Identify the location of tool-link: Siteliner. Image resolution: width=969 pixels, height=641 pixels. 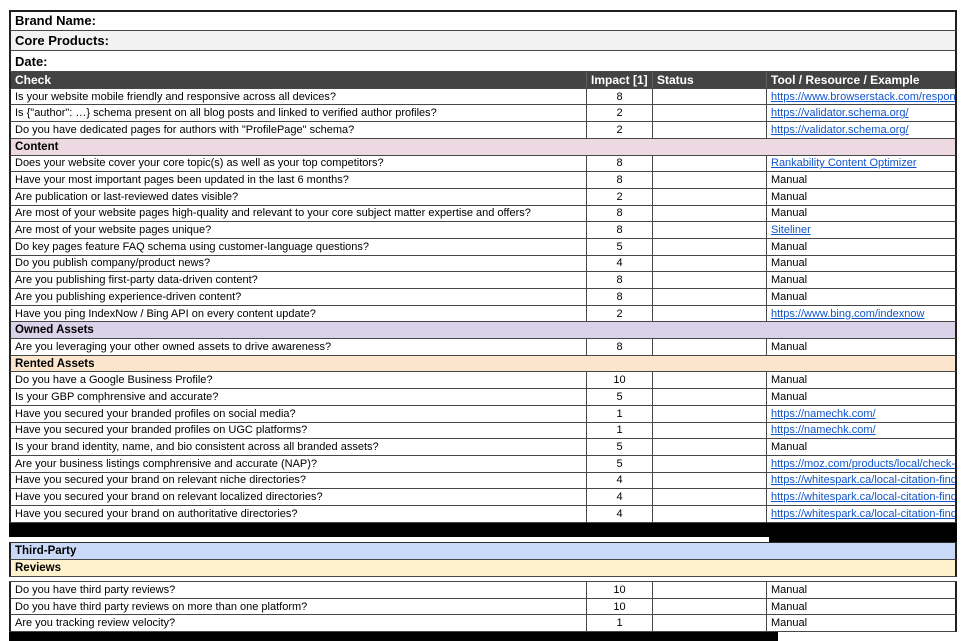
(791, 230).